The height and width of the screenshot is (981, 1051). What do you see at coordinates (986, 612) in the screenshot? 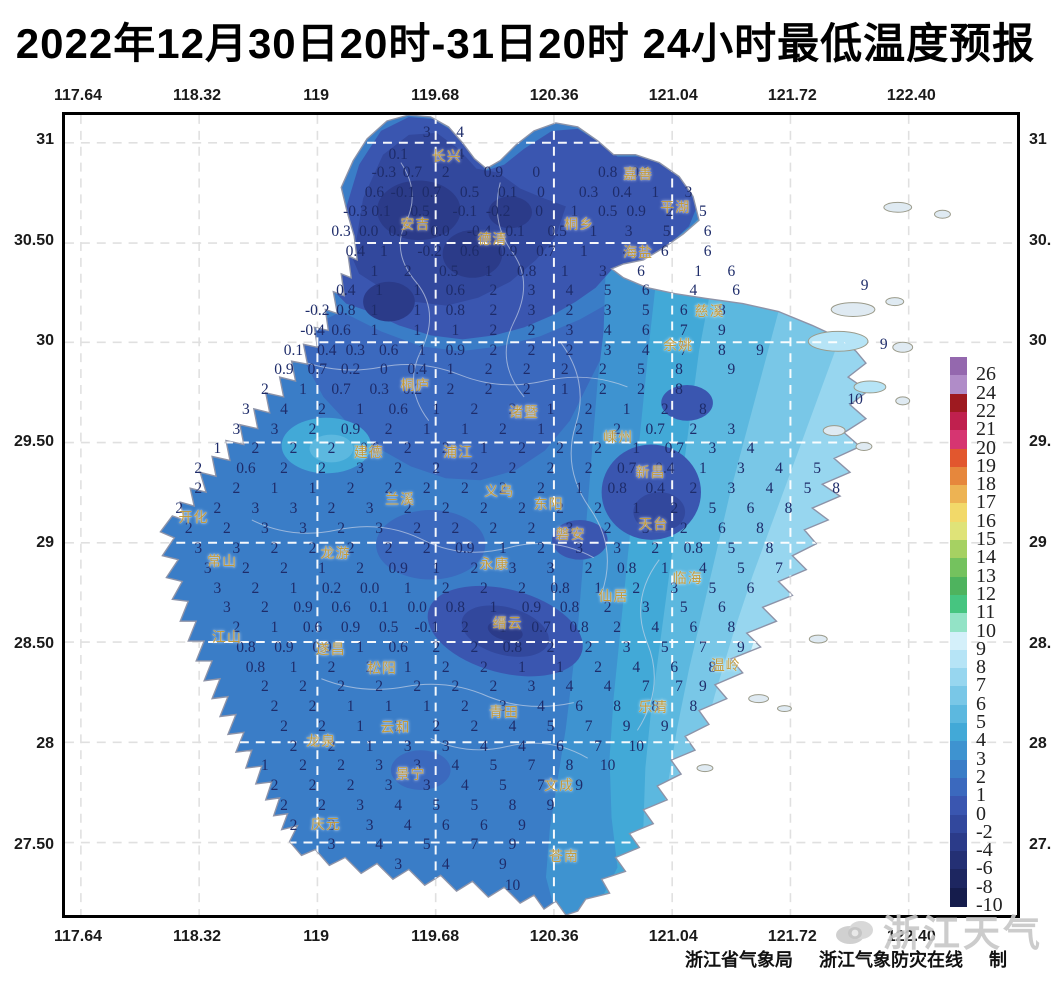
I see `colorbar-label: 11` at bounding box center [986, 612].